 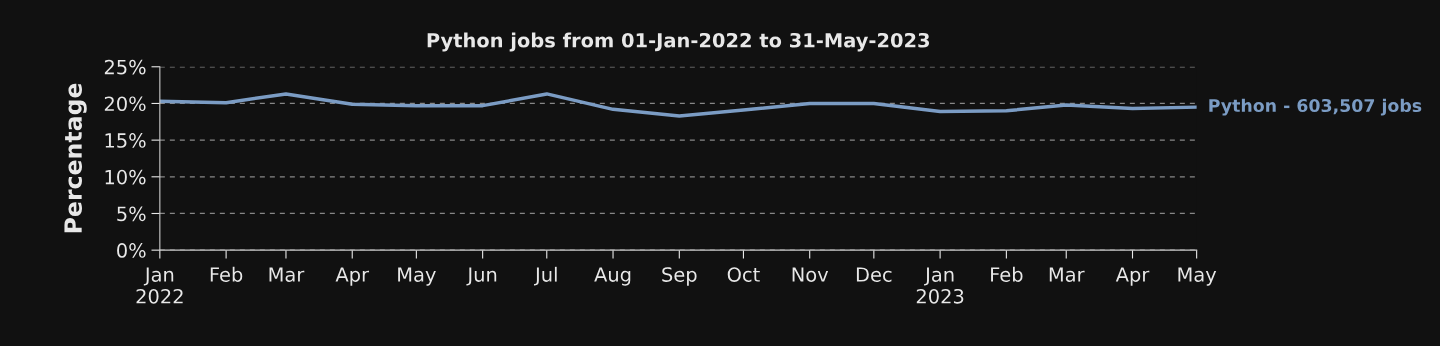 I want to click on y-tick-label: 0%, so click(x=131, y=250).